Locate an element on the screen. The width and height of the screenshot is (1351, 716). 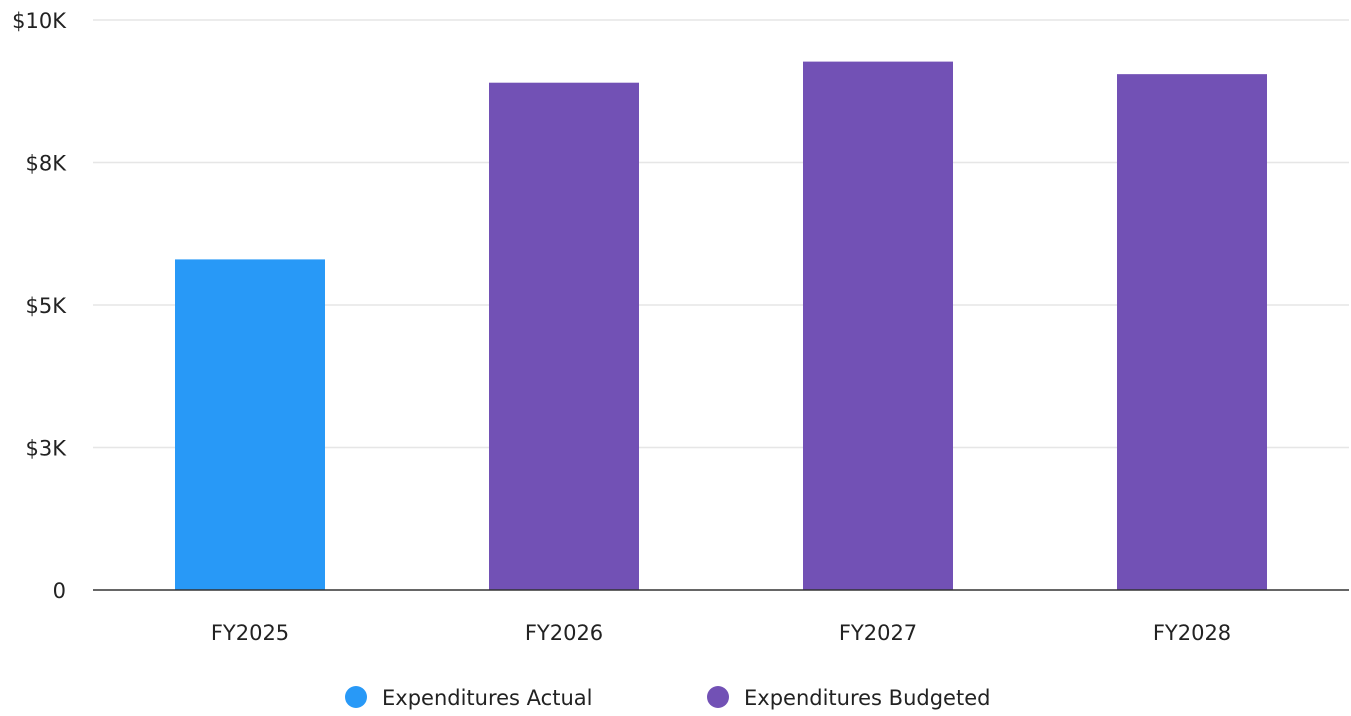
y-tick-label: $5K is located at coordinates (47, 306).